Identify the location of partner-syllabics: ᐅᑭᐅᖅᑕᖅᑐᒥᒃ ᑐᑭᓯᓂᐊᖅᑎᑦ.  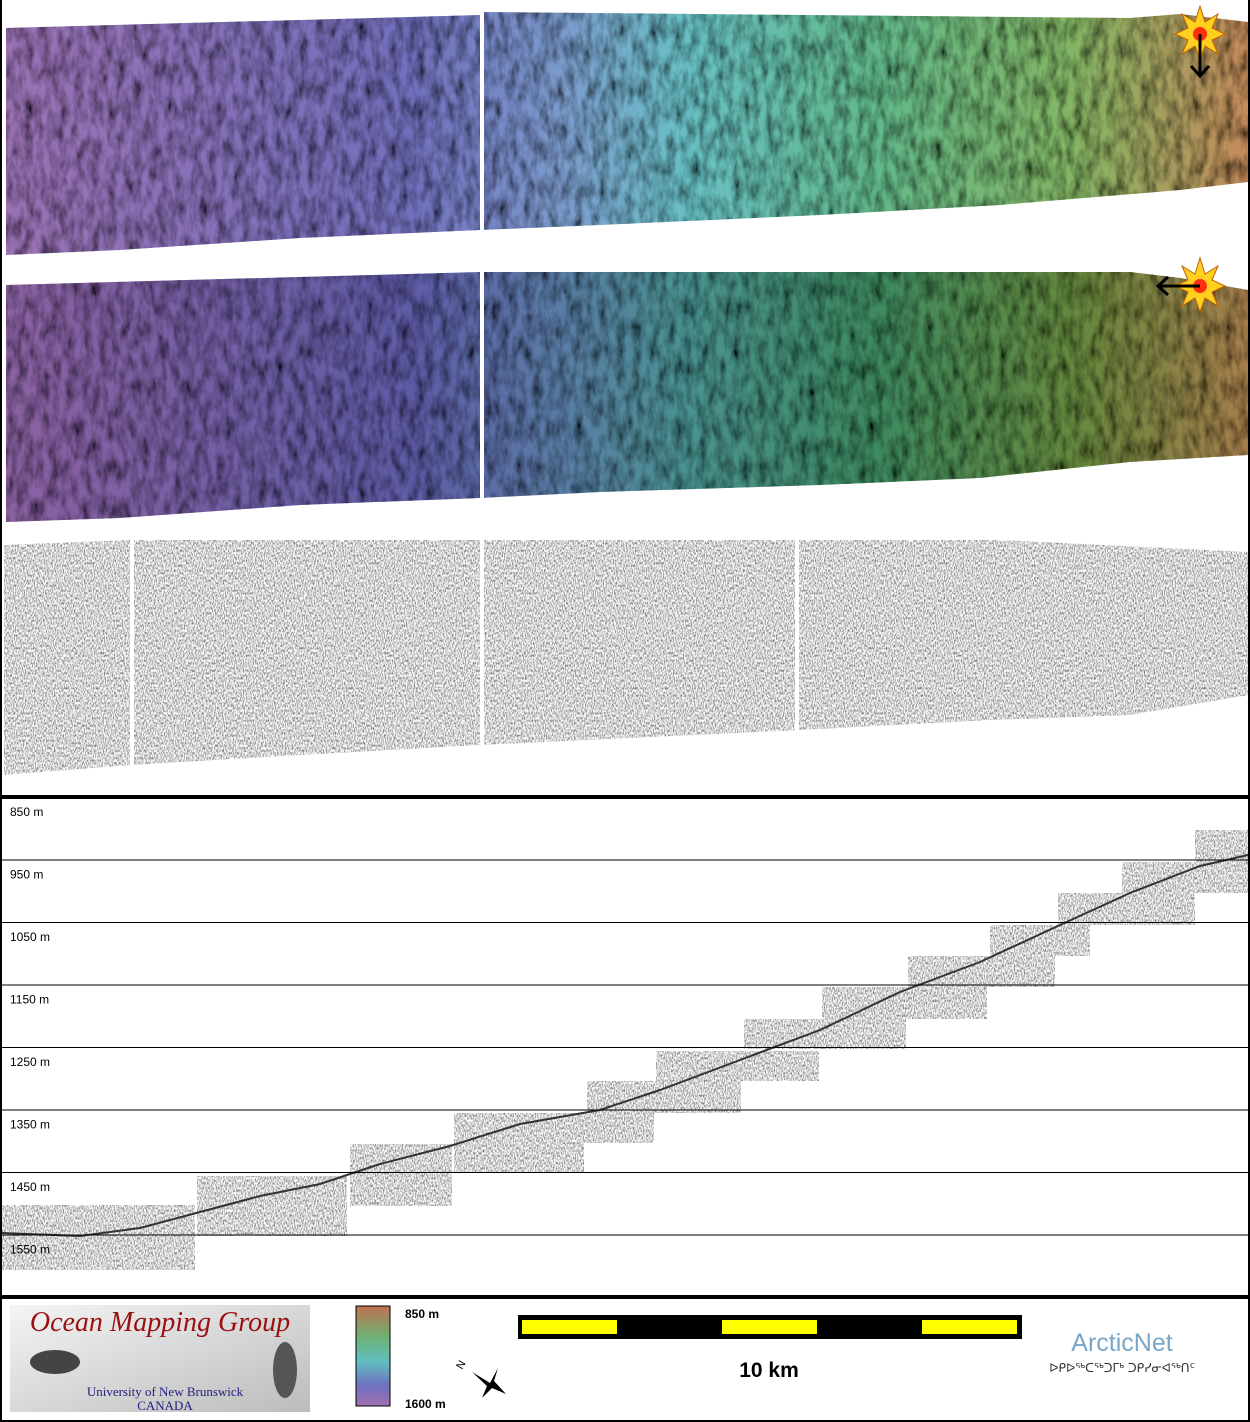
(1122, 1368).